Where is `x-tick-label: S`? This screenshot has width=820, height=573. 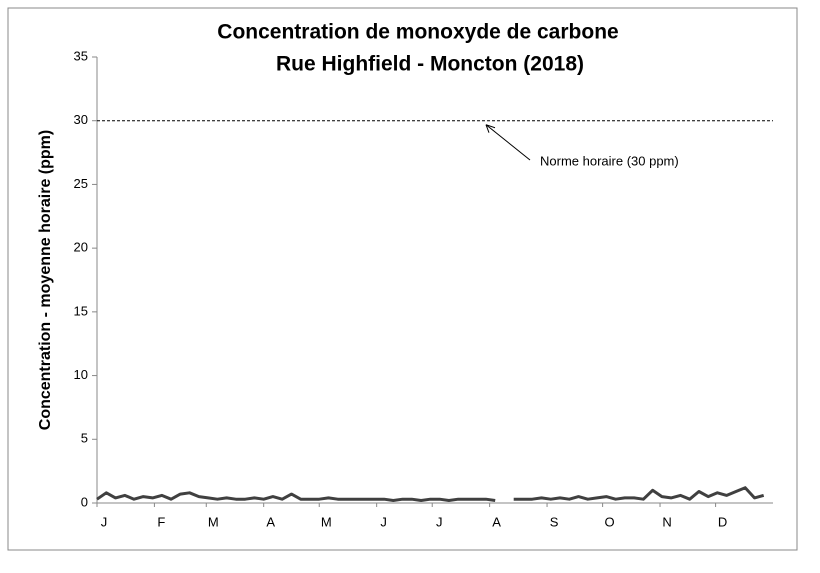
x-tick-label: S is located at coordinates (554, 521).